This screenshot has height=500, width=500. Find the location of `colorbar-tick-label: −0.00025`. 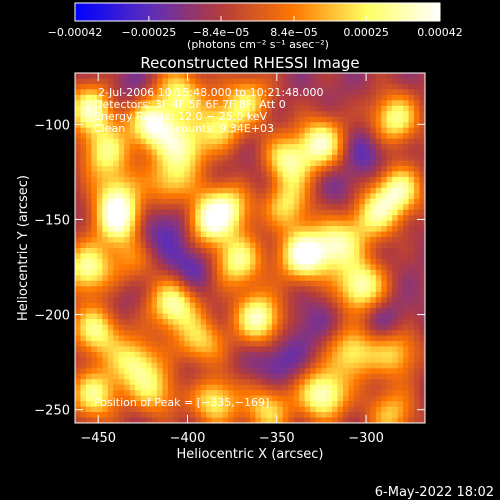

colorbar-tick-label: −0.00025 is located at coordinates (149, 32).